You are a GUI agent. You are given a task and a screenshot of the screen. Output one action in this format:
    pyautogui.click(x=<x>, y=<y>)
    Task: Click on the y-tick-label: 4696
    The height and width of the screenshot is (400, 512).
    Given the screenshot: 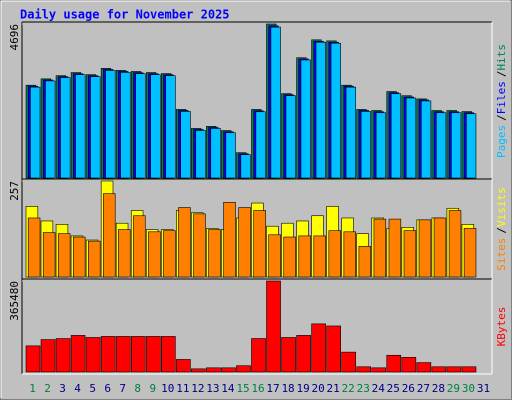 What is the action you would take?
    pyautogui.click(x=14, y=37)
    